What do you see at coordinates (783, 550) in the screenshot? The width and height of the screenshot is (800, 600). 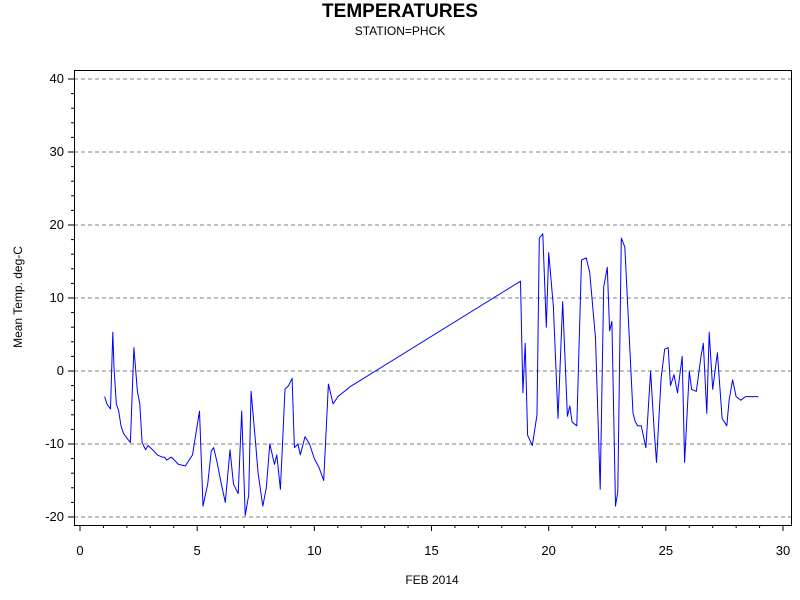 I see `x-tick-label: 30` at bounding box center [783, 550].